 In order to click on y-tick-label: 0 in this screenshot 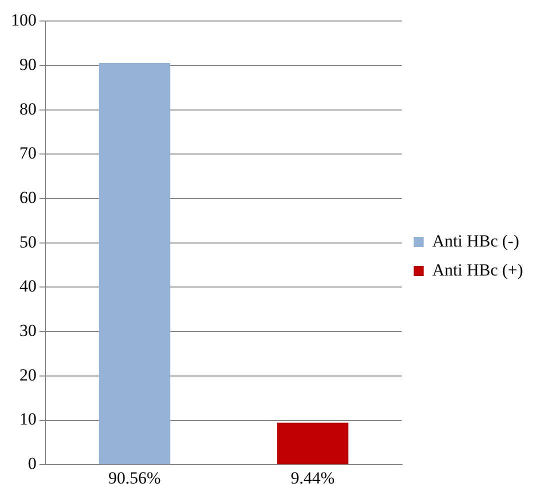, I will do `click(32, 464)`.